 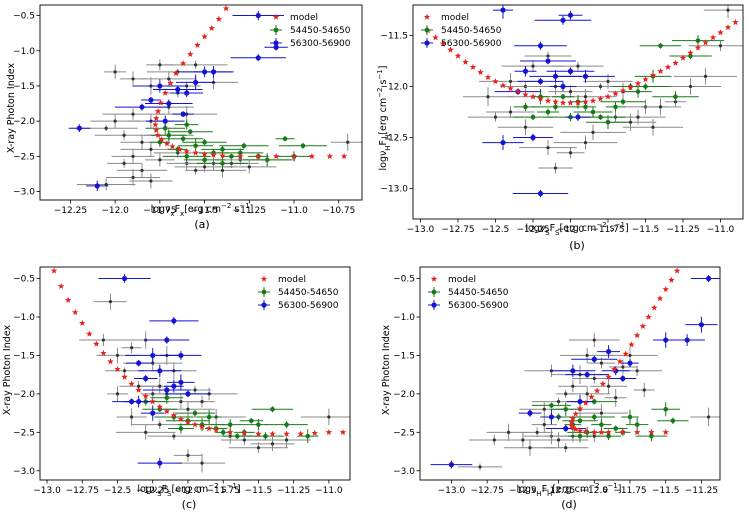 I want to click on x-tick-label: −11.5, so click(x=666, y=491).